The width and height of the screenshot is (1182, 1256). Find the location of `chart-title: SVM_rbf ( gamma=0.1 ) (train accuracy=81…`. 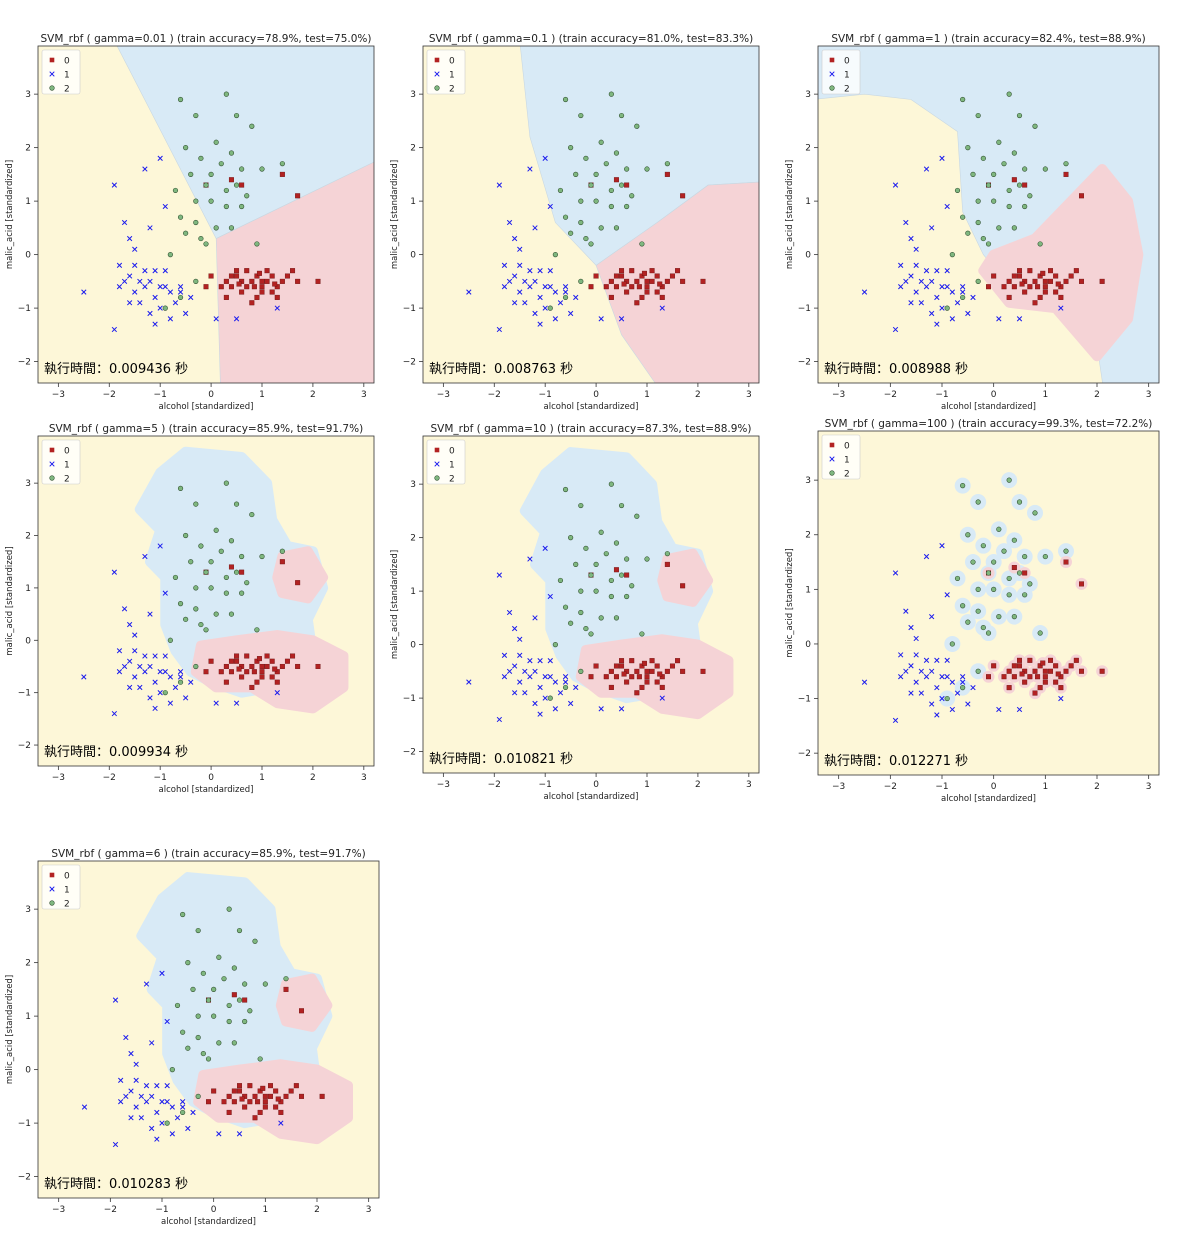

chart-title: SVM_rbf ( gamma=0.1 ) (train accuracy=81… is located at coordinates (591, 39).